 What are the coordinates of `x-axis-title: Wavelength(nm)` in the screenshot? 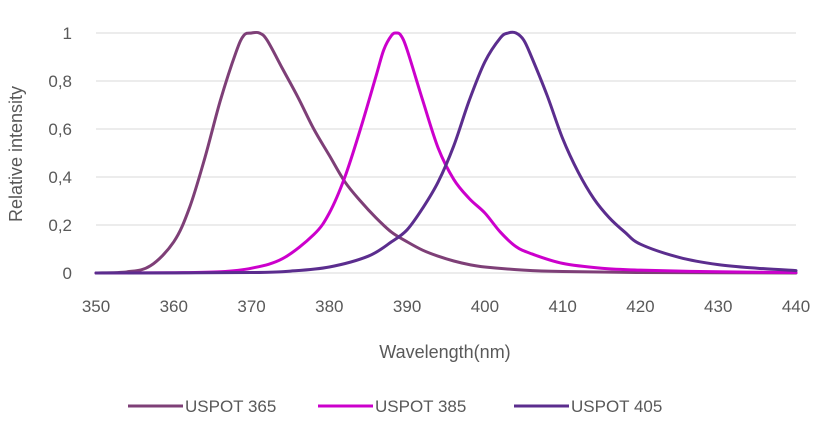 It's located at (444, 352).